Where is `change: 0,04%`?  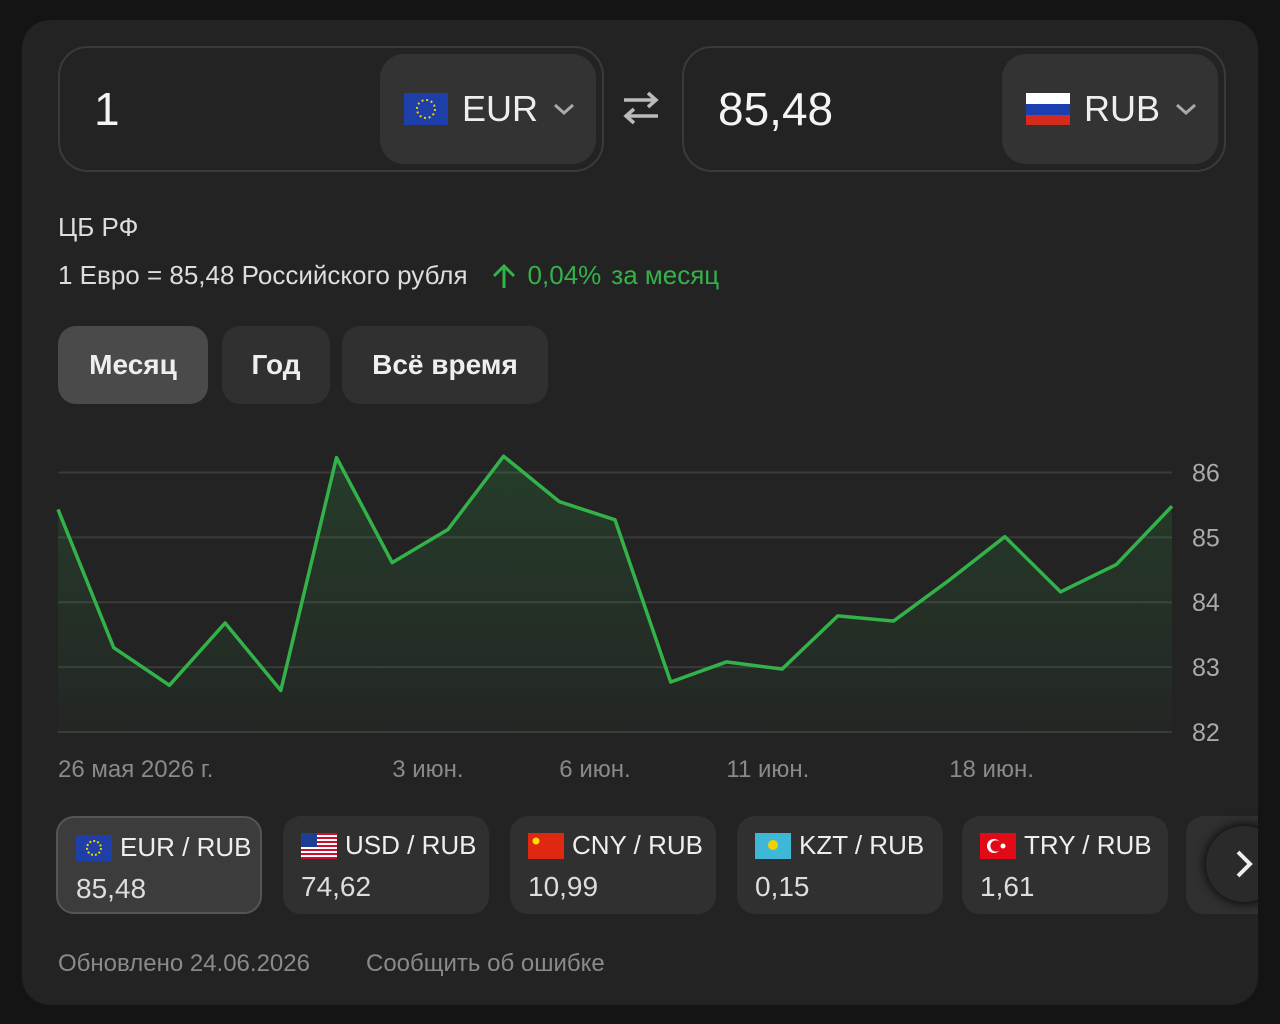
change: 0,04% is located at coordinates (564, 275).